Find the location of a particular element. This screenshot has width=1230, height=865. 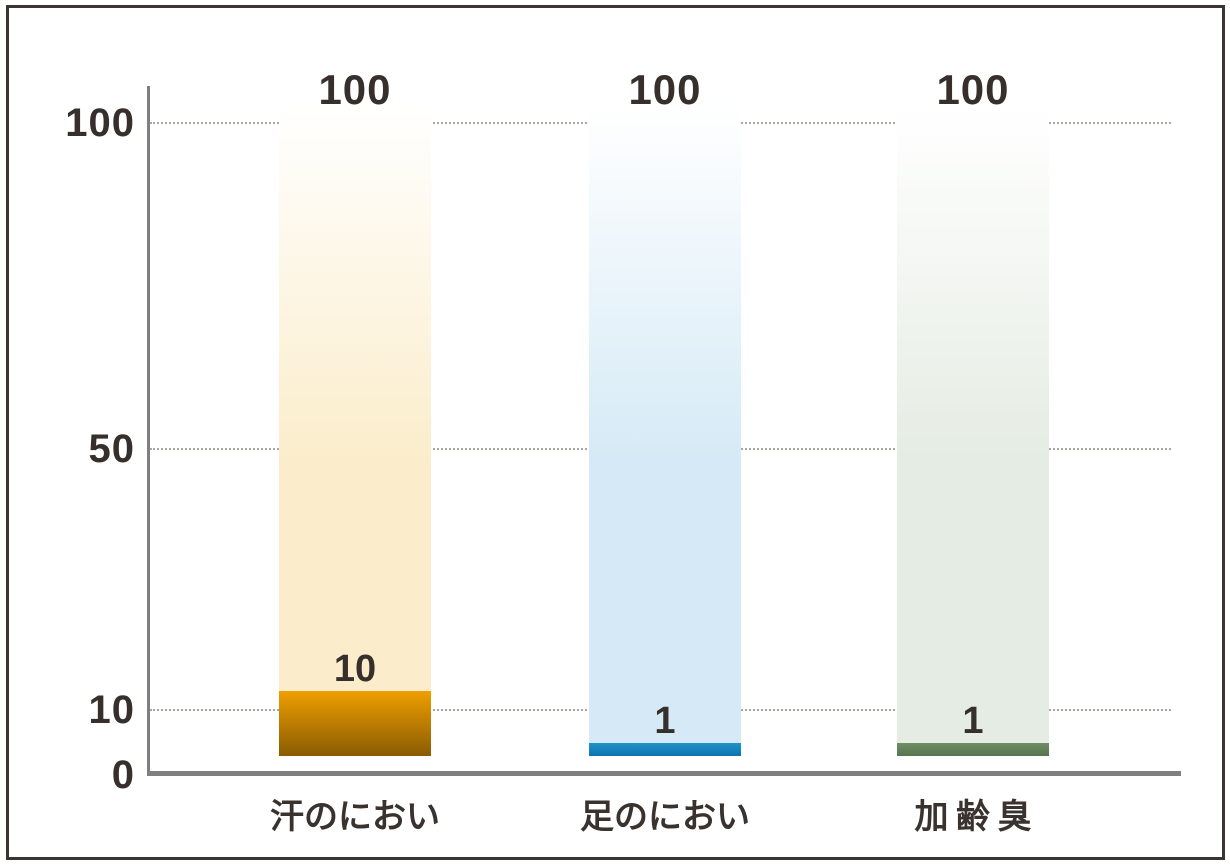

bar-max-feet is located at coordinates (665, 431).